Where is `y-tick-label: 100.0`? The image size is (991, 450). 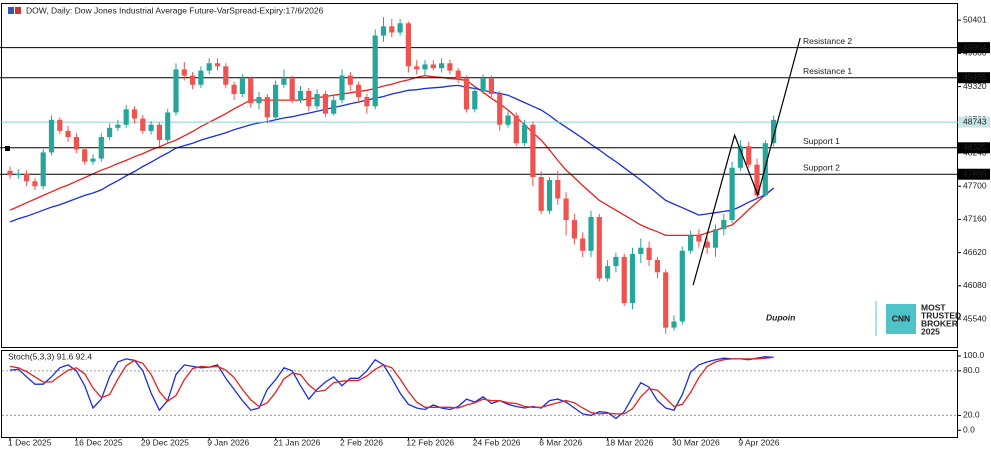 y-tick-label: 100.0 is located at coordinates (974, 355).